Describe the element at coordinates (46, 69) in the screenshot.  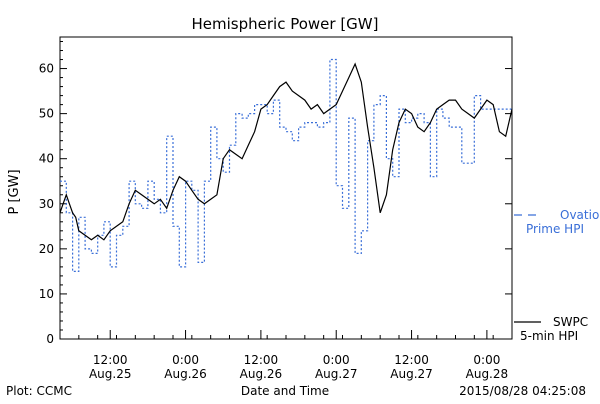
I see `y-tick-label: 60` at that location.